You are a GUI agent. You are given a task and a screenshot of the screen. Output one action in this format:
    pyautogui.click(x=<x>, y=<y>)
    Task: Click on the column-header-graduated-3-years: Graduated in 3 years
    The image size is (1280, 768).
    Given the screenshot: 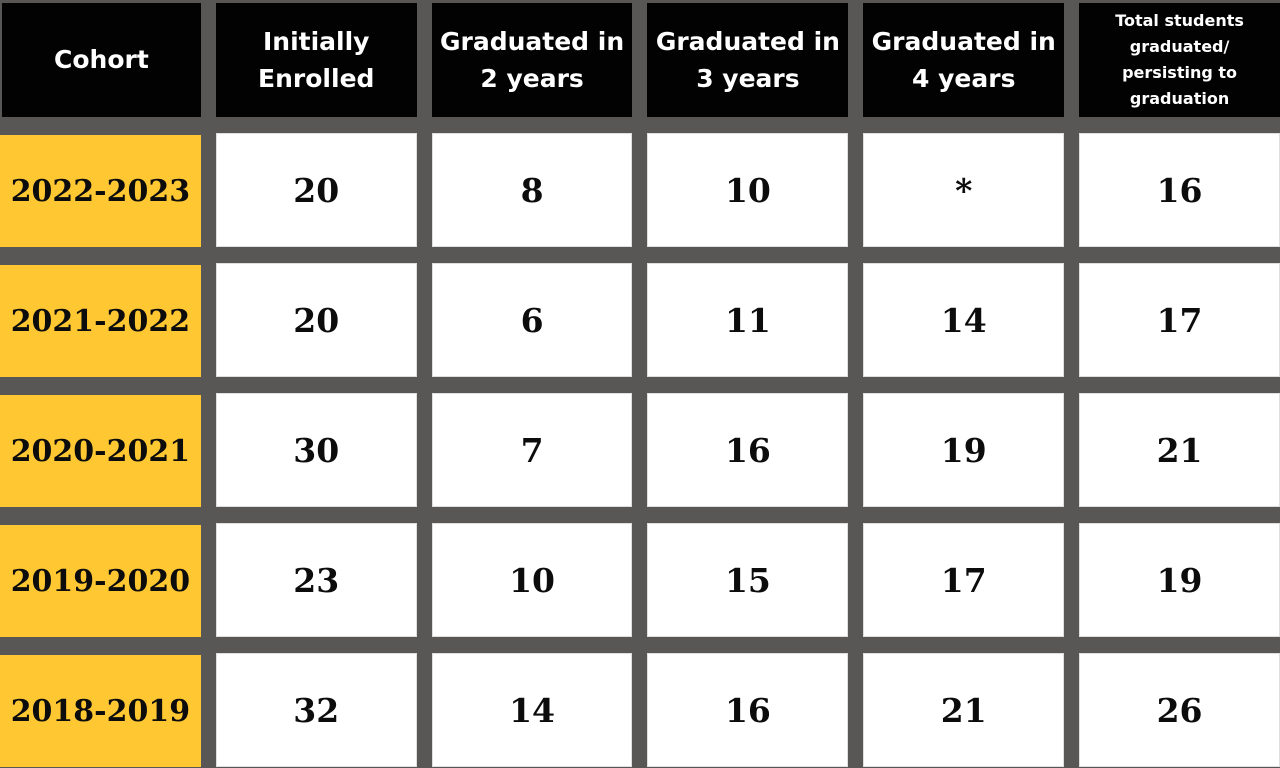 What is the action you would take?
    pyautogui.click(x=748, y=60)
    